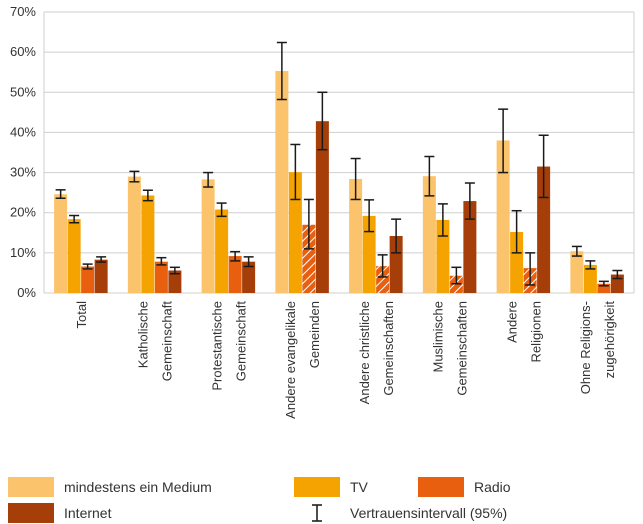 This screenshot has width=643, height=524. Describe the element at coordinates (364, 352) in the screenshot. I see `category-label: Andere christliche` at that location.